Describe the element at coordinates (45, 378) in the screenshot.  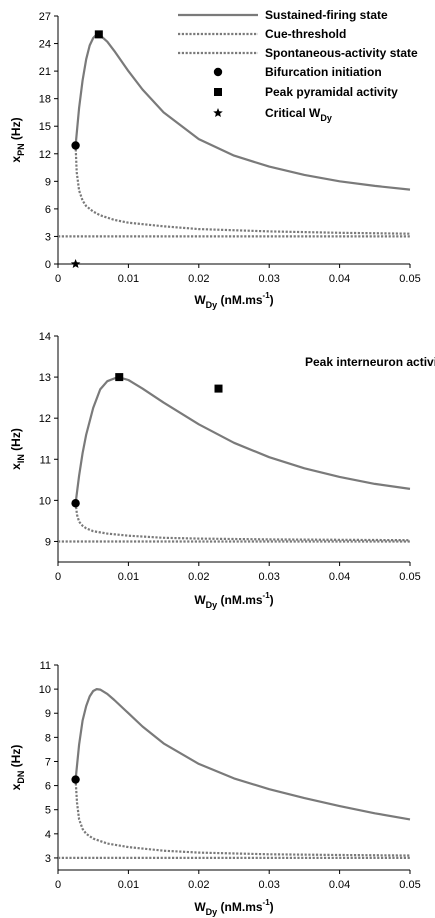
I see `y-tick-label: 13` at that location.